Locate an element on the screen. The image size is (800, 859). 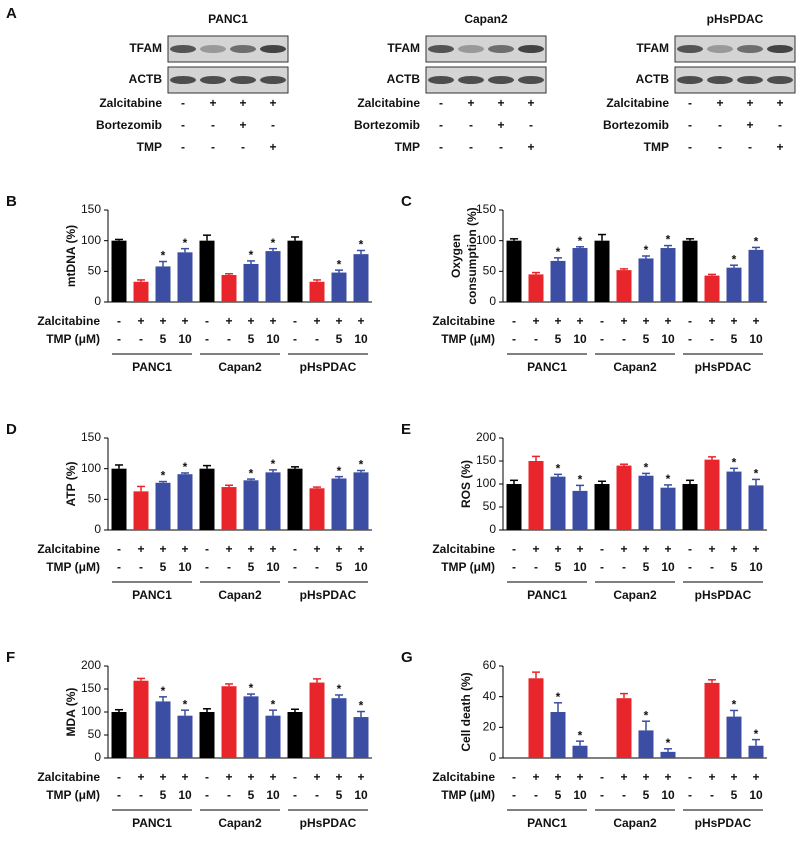
y-axis-label: ATP (%) is located at coordinates (71, 484).